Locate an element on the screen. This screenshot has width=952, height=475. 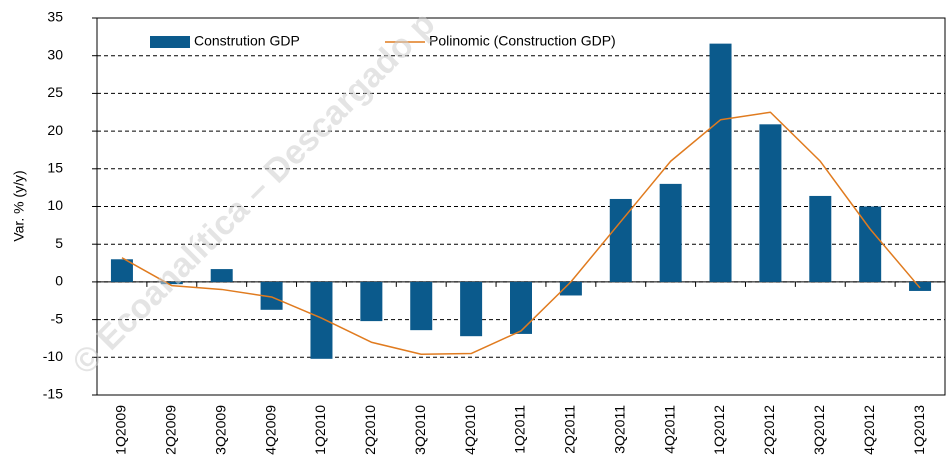
x-tick-label: 4Q2009 is located at coordinates (270, 430).